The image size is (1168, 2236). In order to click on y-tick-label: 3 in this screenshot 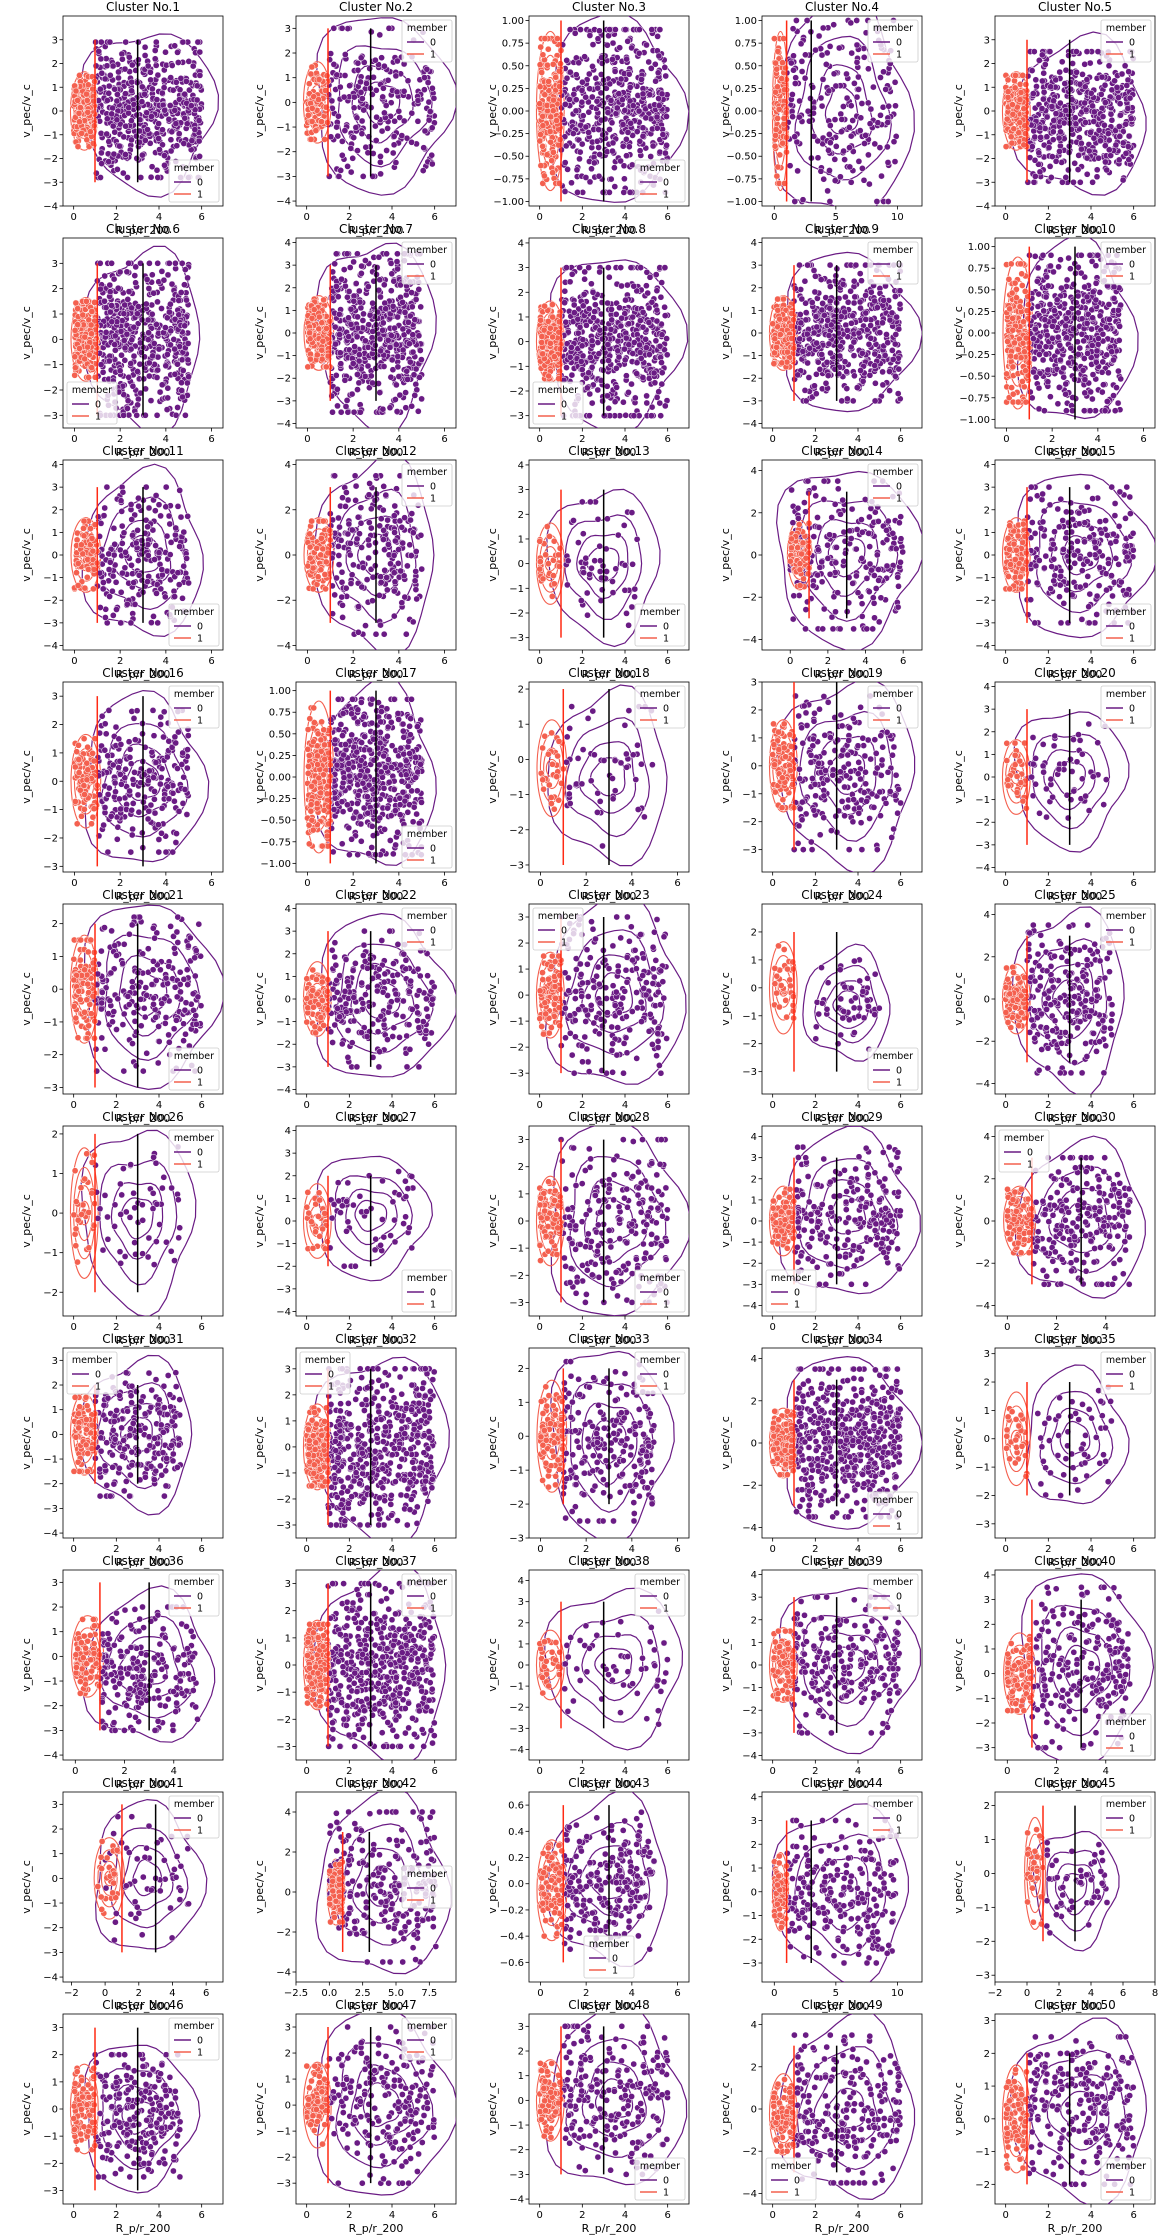, I will do `click(288, 266)`.